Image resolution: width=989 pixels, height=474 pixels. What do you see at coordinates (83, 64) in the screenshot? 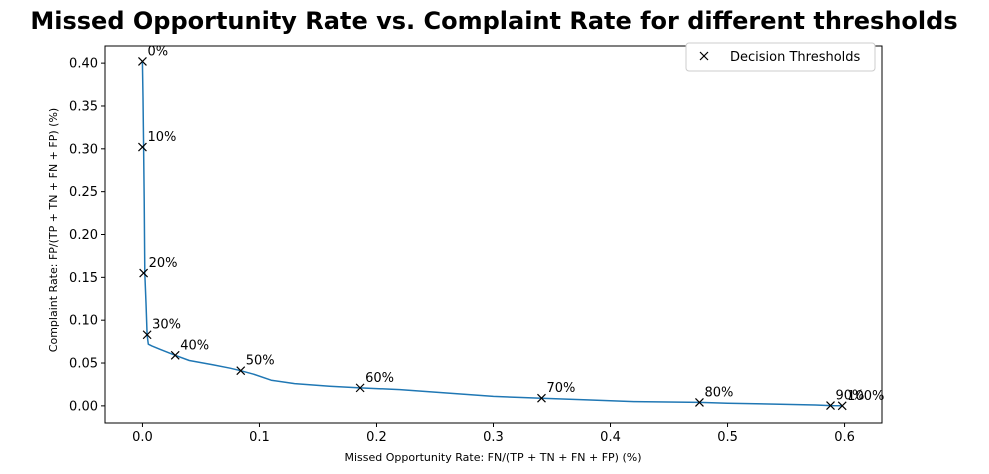
I see `y-tick-label: 0.40` at bounding box center [83, 64].